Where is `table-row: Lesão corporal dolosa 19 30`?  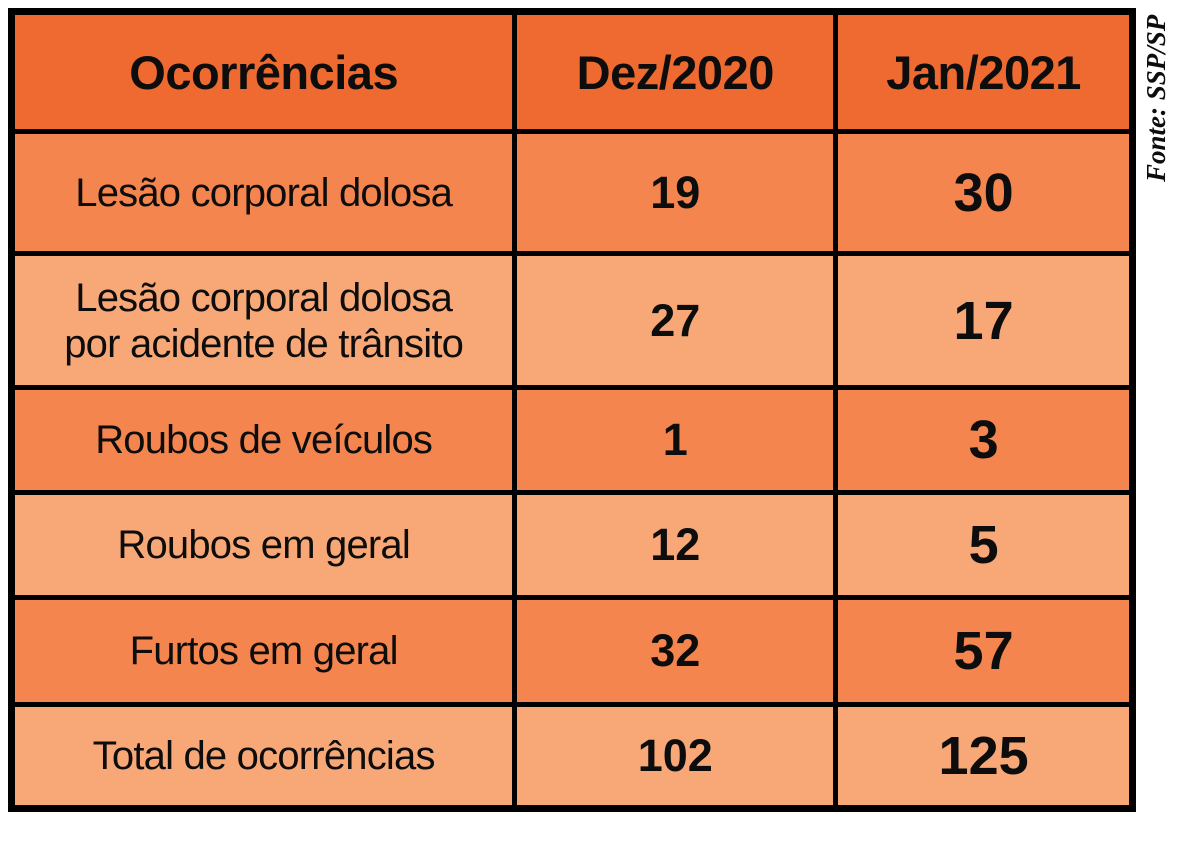 table-row: Lesão corporal dolosa 19 30 is located at coordinates (571, 192).